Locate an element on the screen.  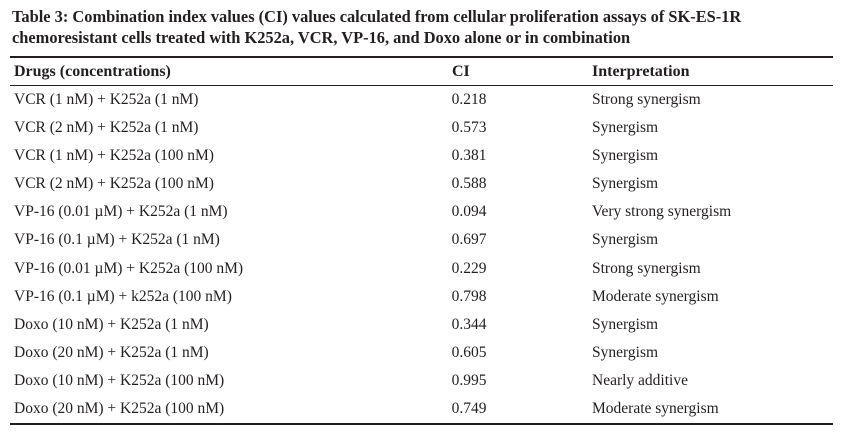
header-drugs: Drugs (concentrations) is located at coordinates (92, 71).